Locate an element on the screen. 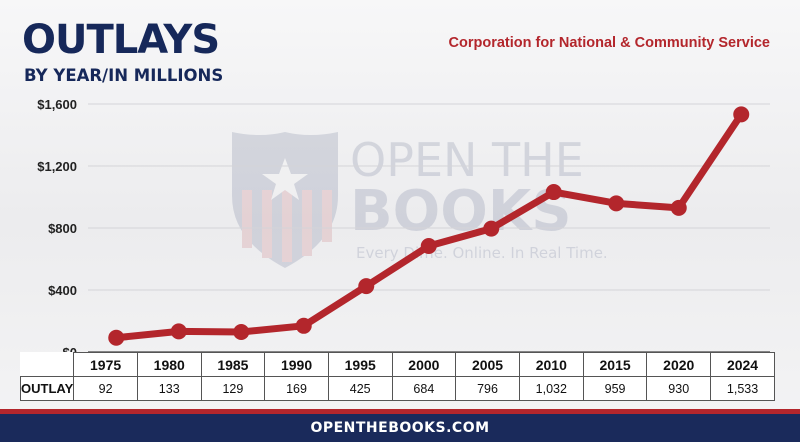  data-label: 930 is located at coordinates (679, 388).